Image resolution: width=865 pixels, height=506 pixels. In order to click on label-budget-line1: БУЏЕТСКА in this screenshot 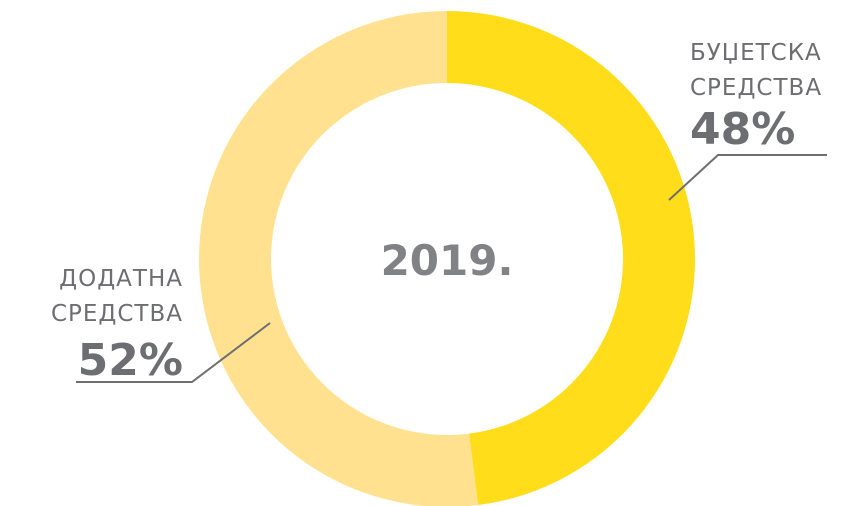, I will do `click(756, 53)`.